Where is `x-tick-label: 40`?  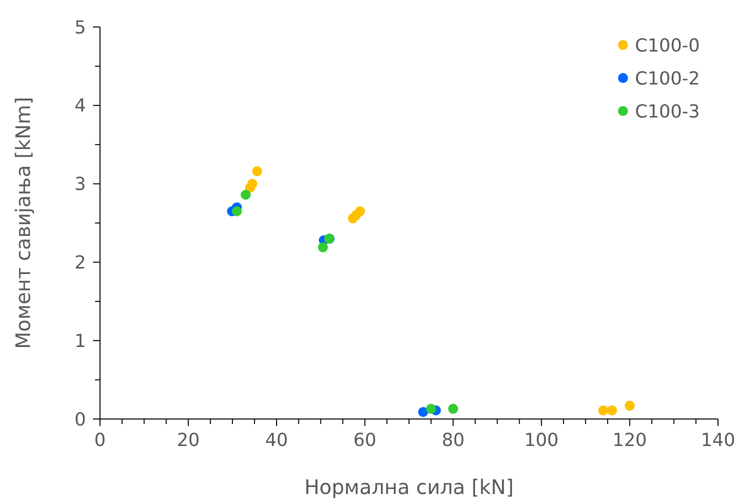 x-tick-label: 40 is located at coordinates (276, 440).